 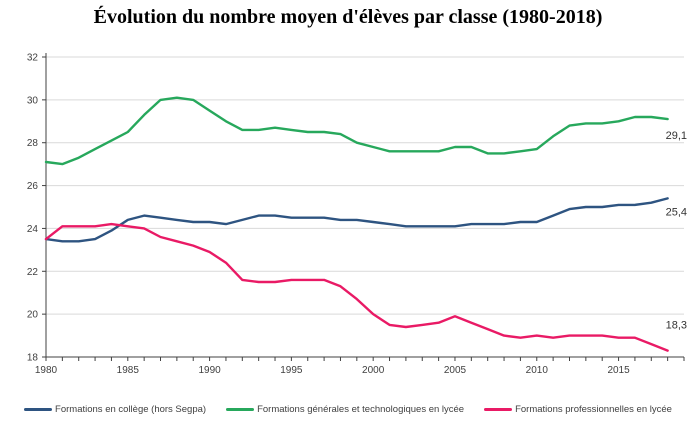 What do you see at coordinates (676, 326) in the screenshot?
I see `series-end-label: 18,3` at bounding box center [676, 326].